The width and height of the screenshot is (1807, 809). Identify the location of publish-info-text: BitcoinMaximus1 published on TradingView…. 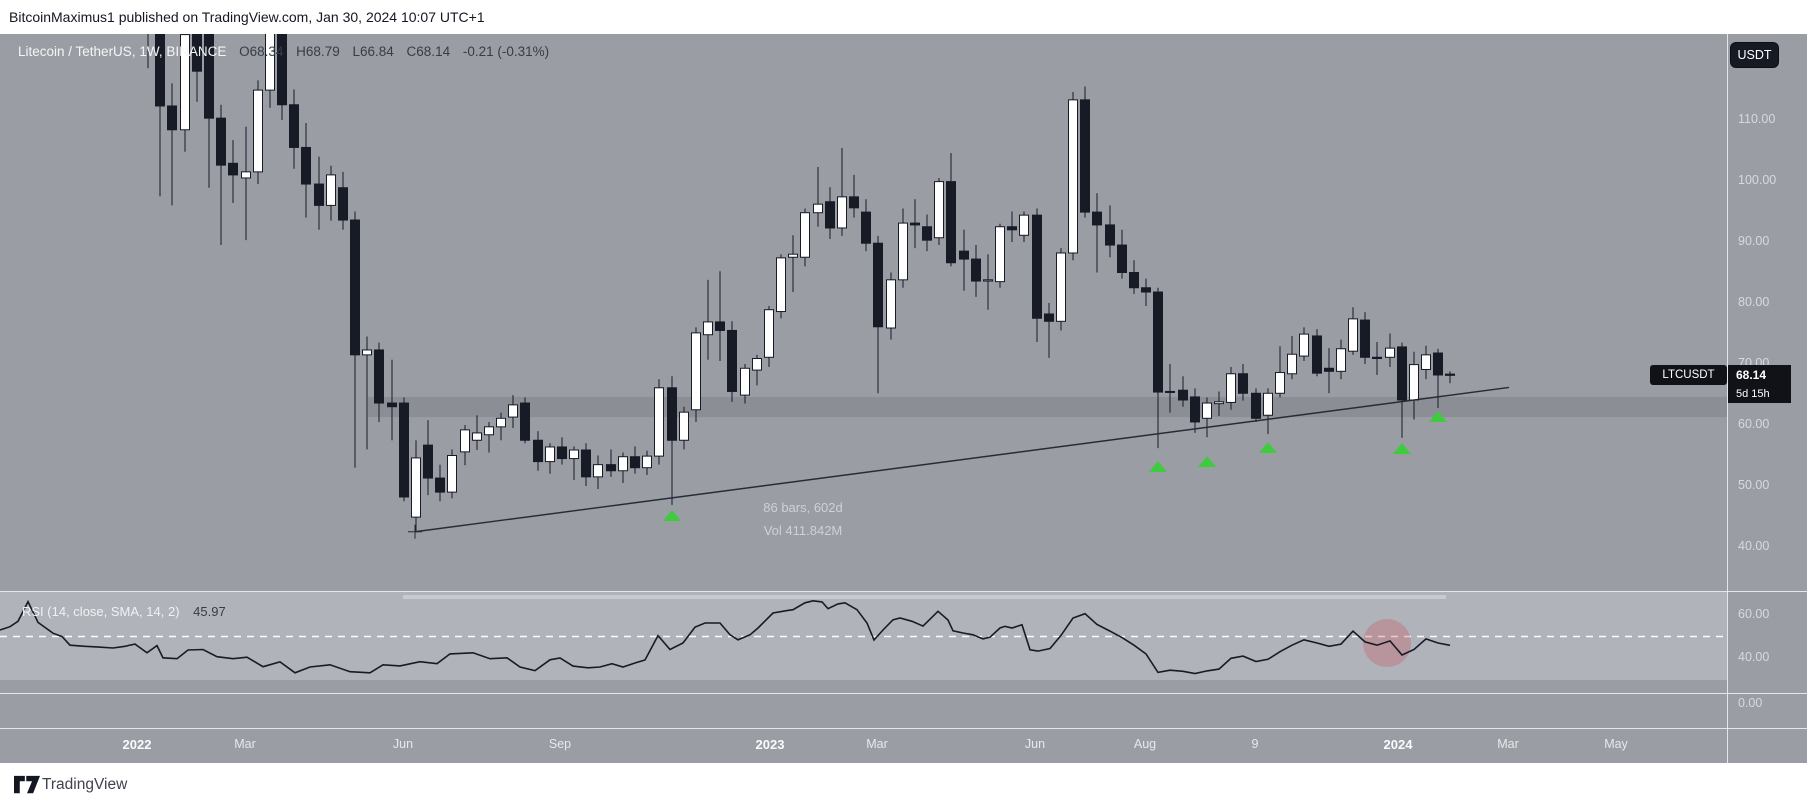
(247, 17).